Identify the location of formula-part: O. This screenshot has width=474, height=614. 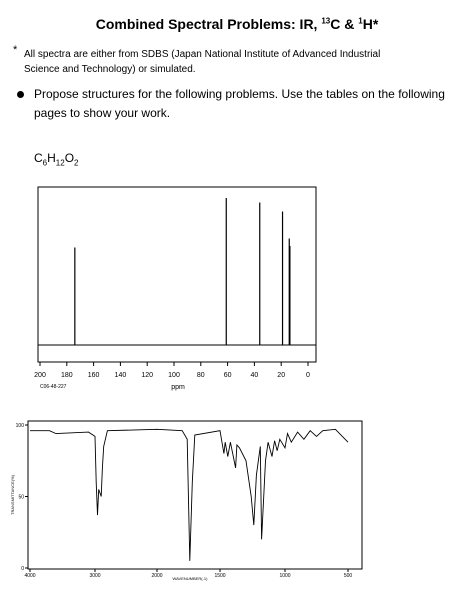
(69, 158).